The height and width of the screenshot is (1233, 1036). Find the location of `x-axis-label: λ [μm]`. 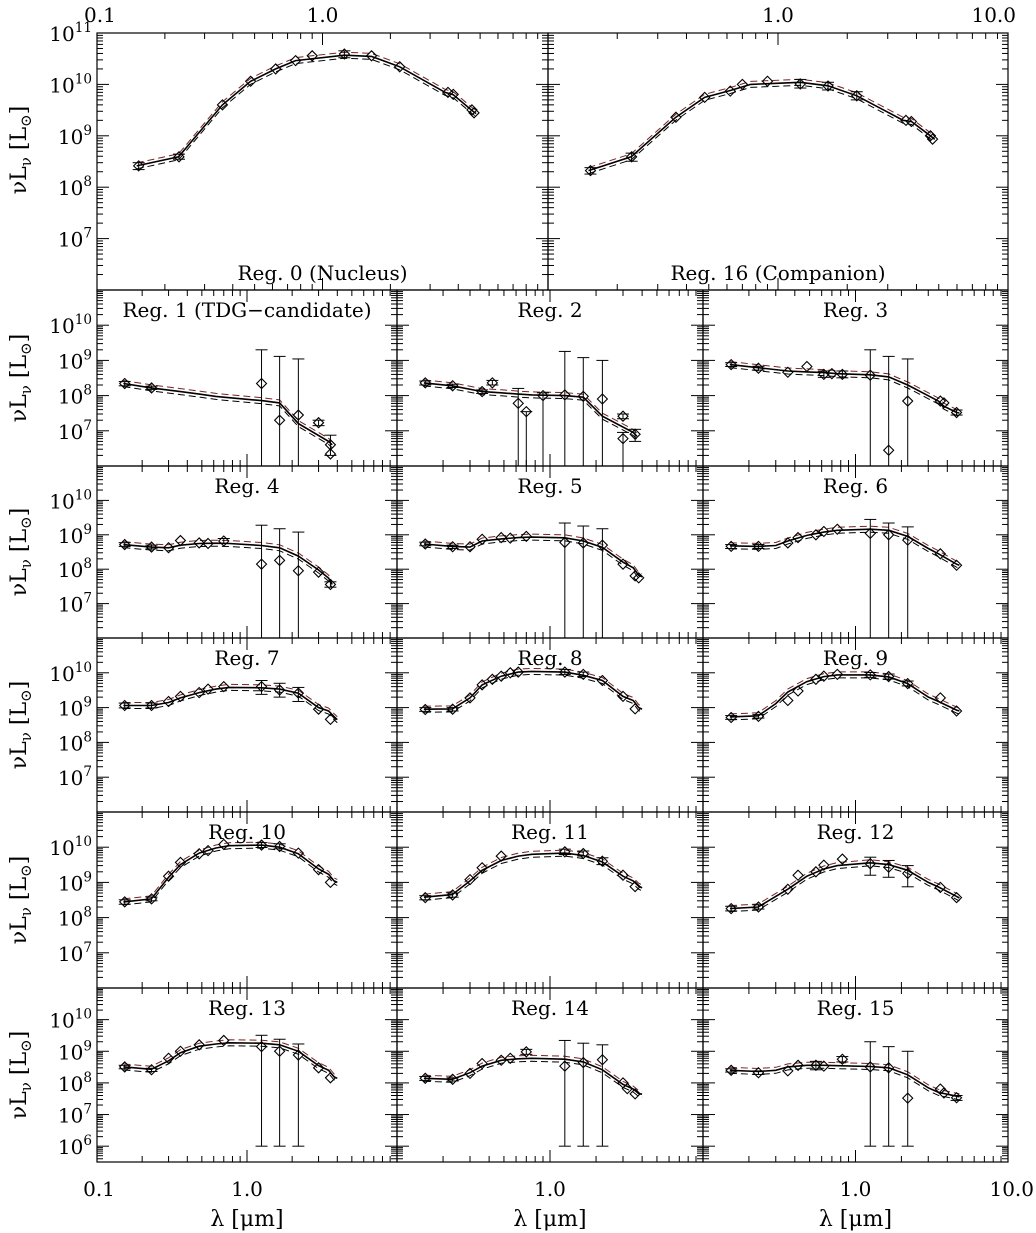

x-axis-label: λ [μm] is located at coordinates (855, 1219).